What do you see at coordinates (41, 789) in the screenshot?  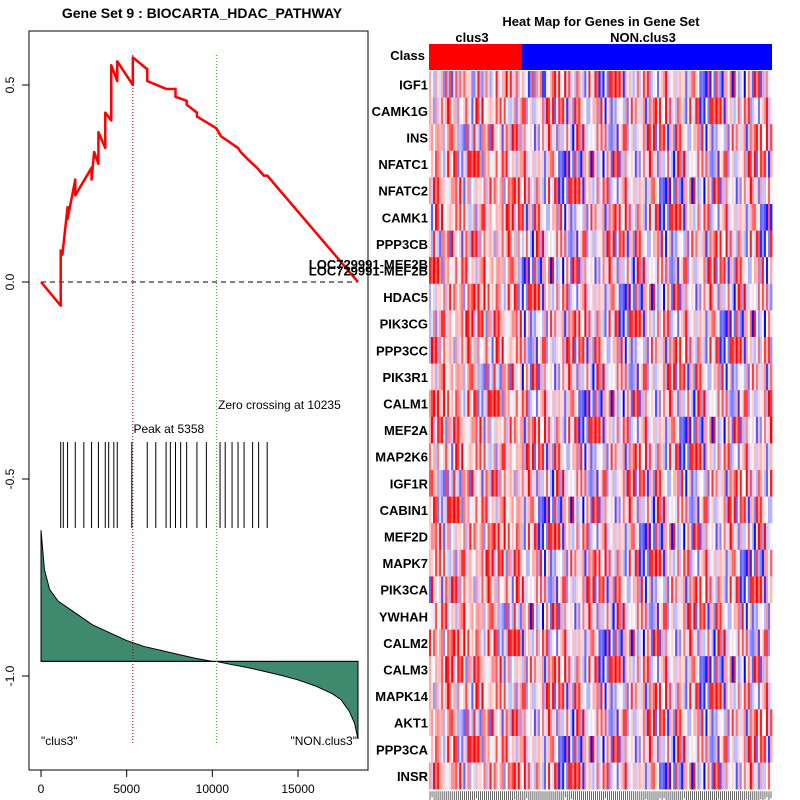 I see `x-tick-label: 0` at bounding box center [41, 789].